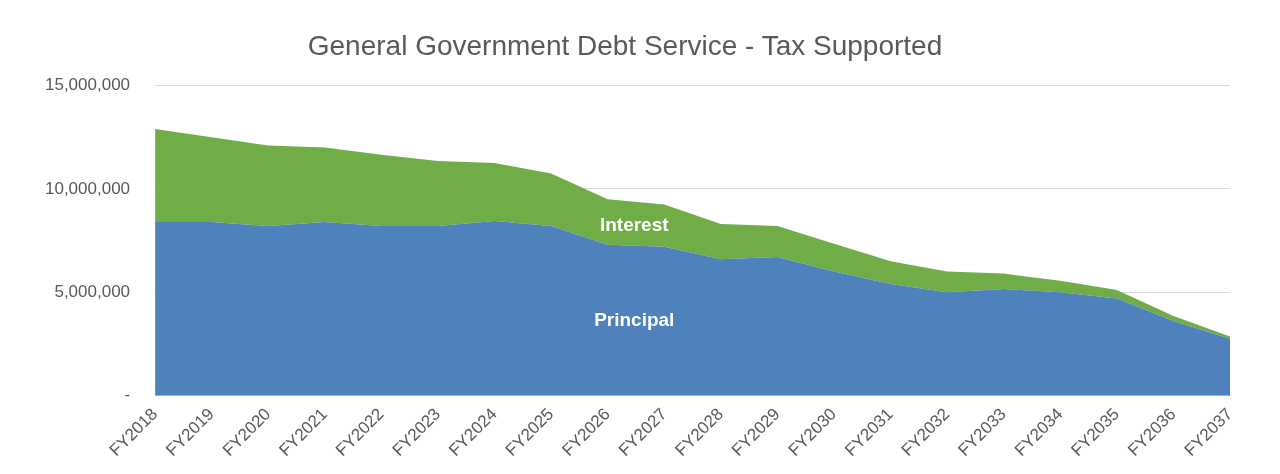 Image resolution: width=1280 pixels, height=474 pixels. What do you see at coordinates (625, 45) in the screenshot?
I see `chart-title: General Government Debt Service - Tax Supported` at bounding box center [625, 45].